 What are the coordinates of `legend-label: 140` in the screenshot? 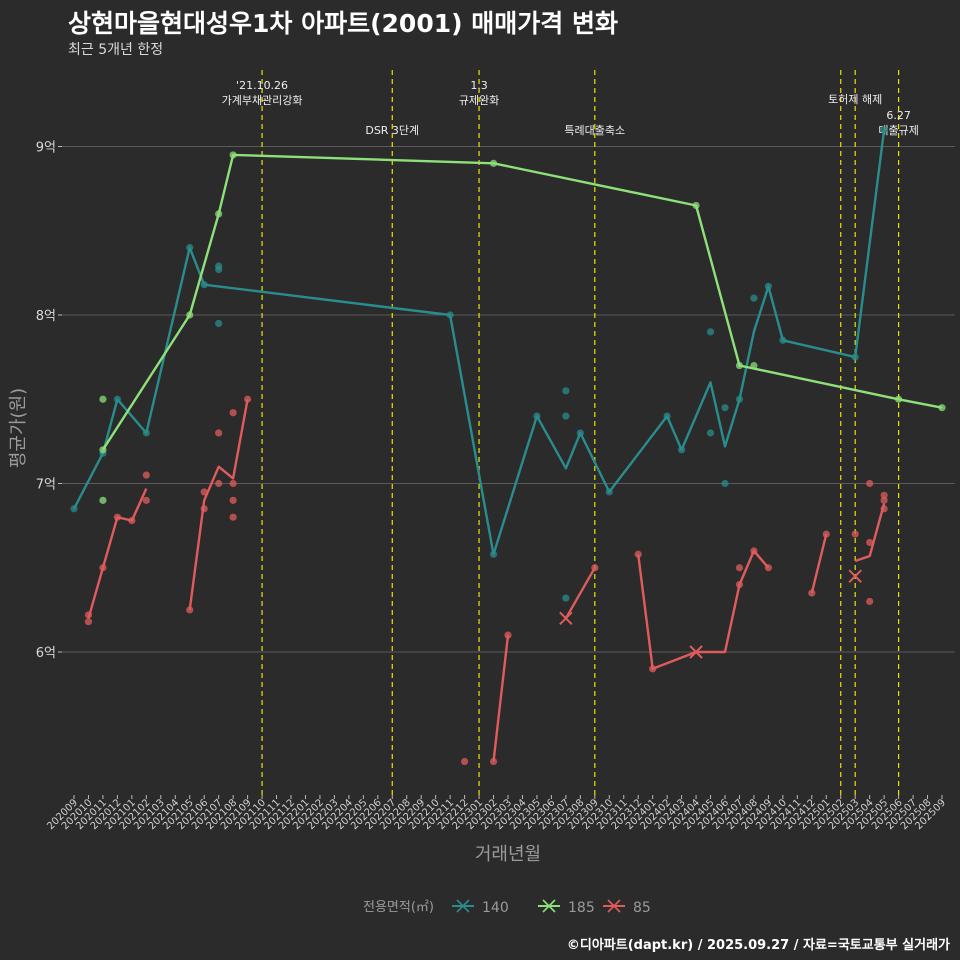 It's located at (495, 908).